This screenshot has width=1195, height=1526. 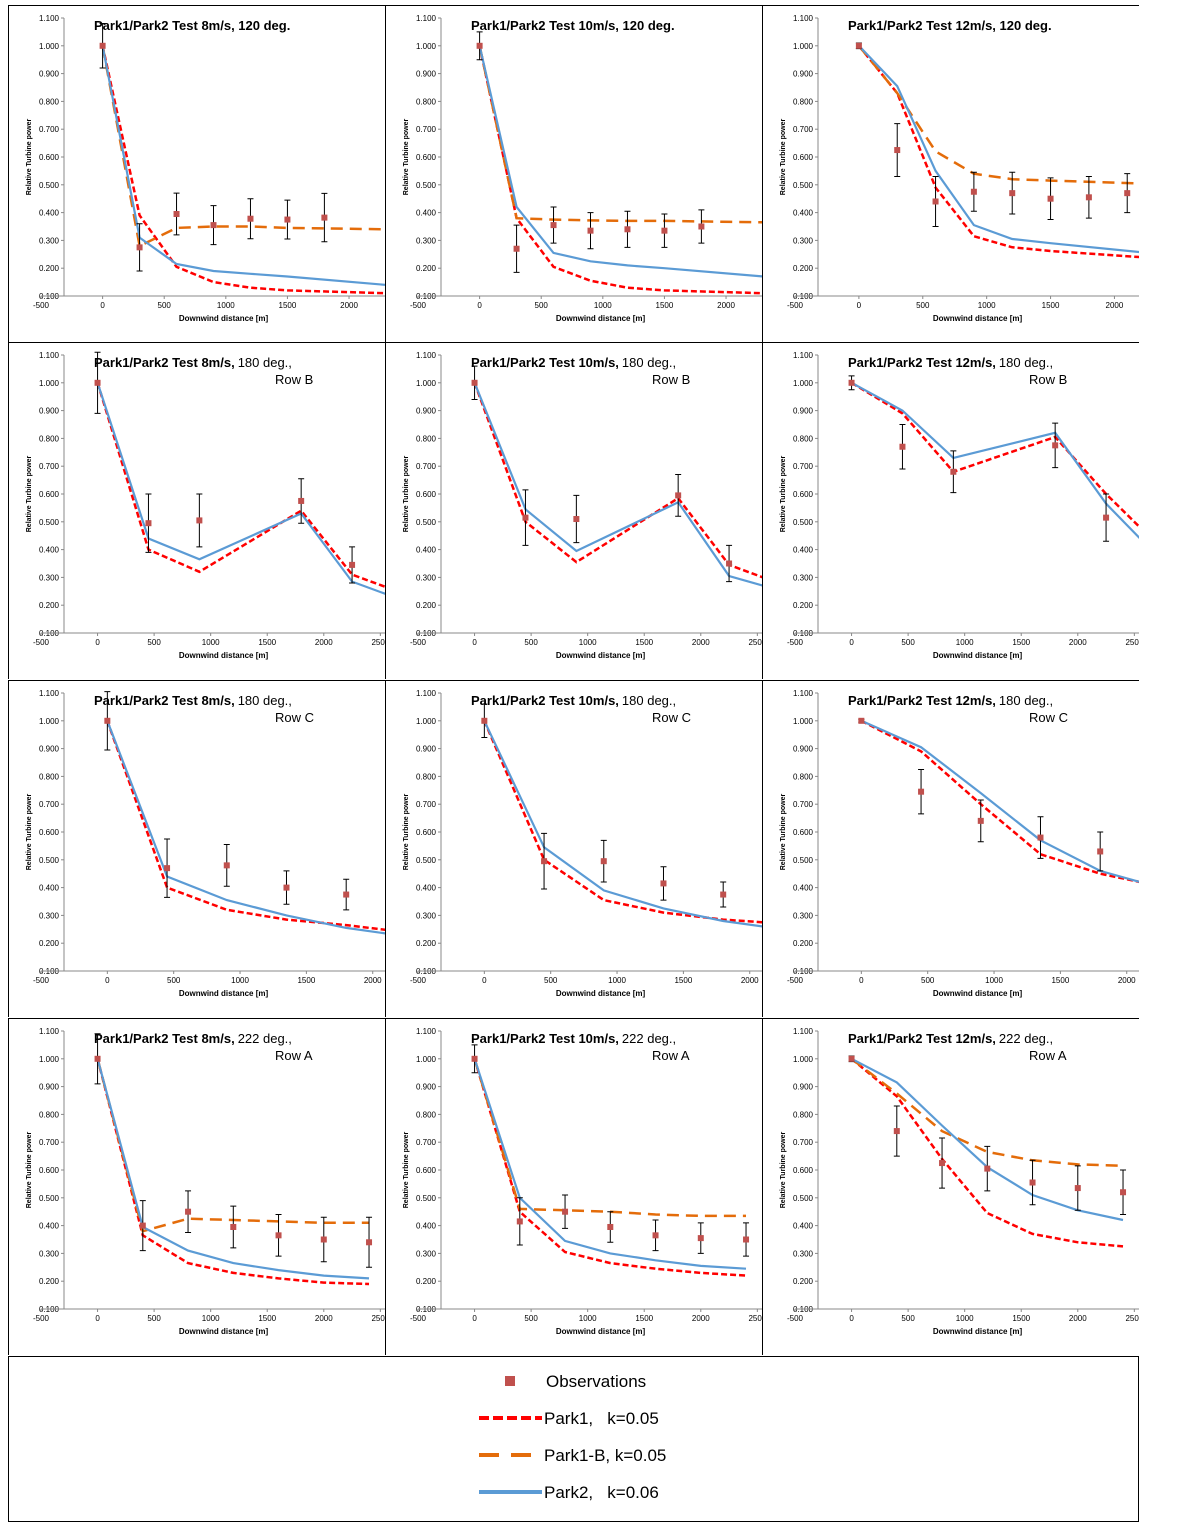 I want to click on chart-title: Park1/Park2 Test 12m/s, 180 deg.,, so click(x=950, y=700).